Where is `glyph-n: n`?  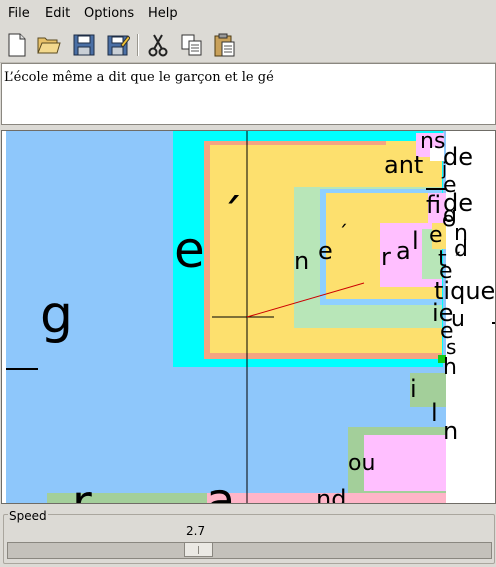
glyph-n: n is located at coordinates (302, 261).